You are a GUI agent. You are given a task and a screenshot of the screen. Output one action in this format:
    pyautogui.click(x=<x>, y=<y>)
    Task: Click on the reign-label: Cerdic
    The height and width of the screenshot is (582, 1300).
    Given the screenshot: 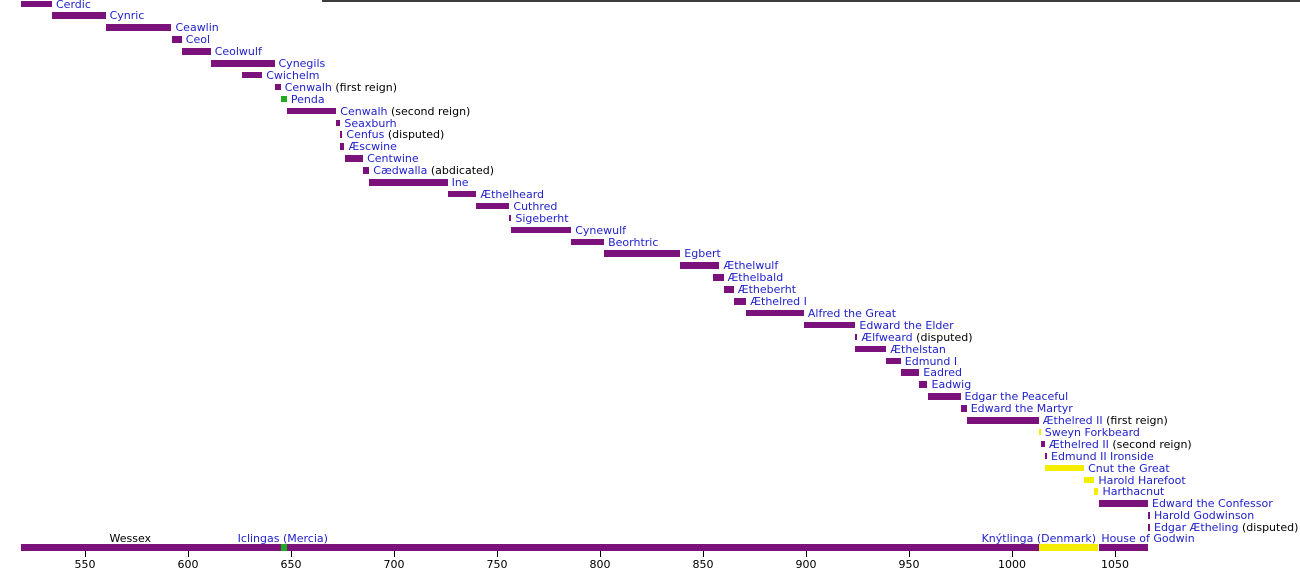 What is the action you would take?
    pyautogui.click(x=73, y=5)
    